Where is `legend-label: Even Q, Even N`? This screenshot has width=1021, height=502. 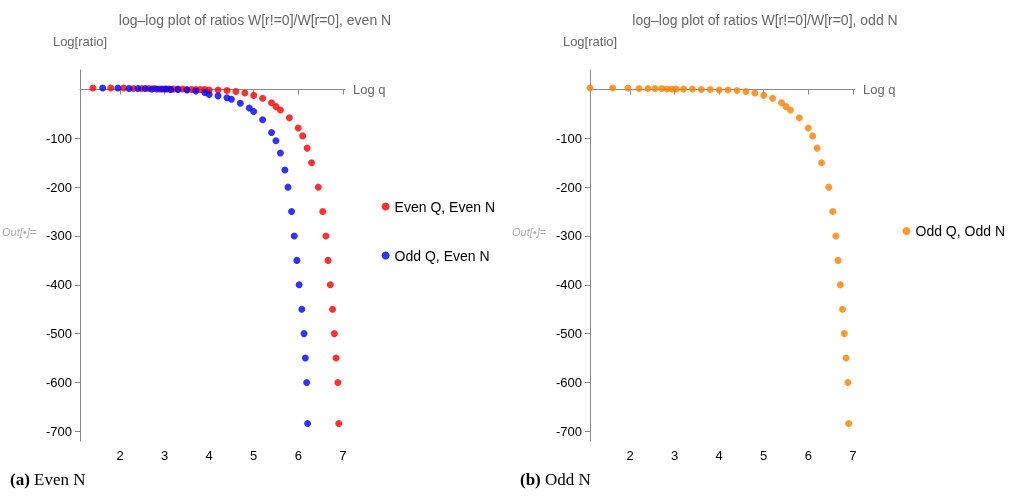 legend-label: Even Q, Even N is located at coordinates (445, 206).